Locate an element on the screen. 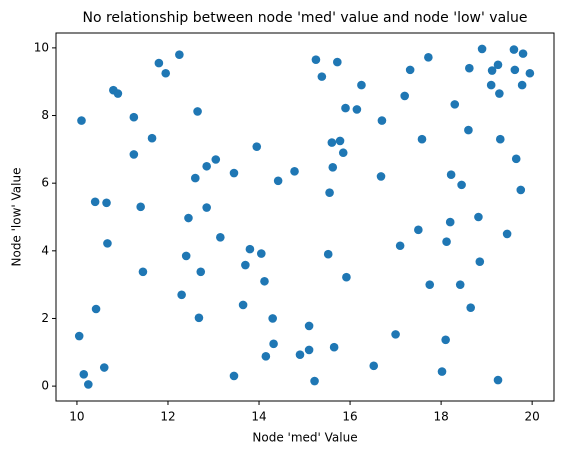 The width and height of the screenshot is (578, 455). x-tick-label: 10 is located at coordinates (76, 417).